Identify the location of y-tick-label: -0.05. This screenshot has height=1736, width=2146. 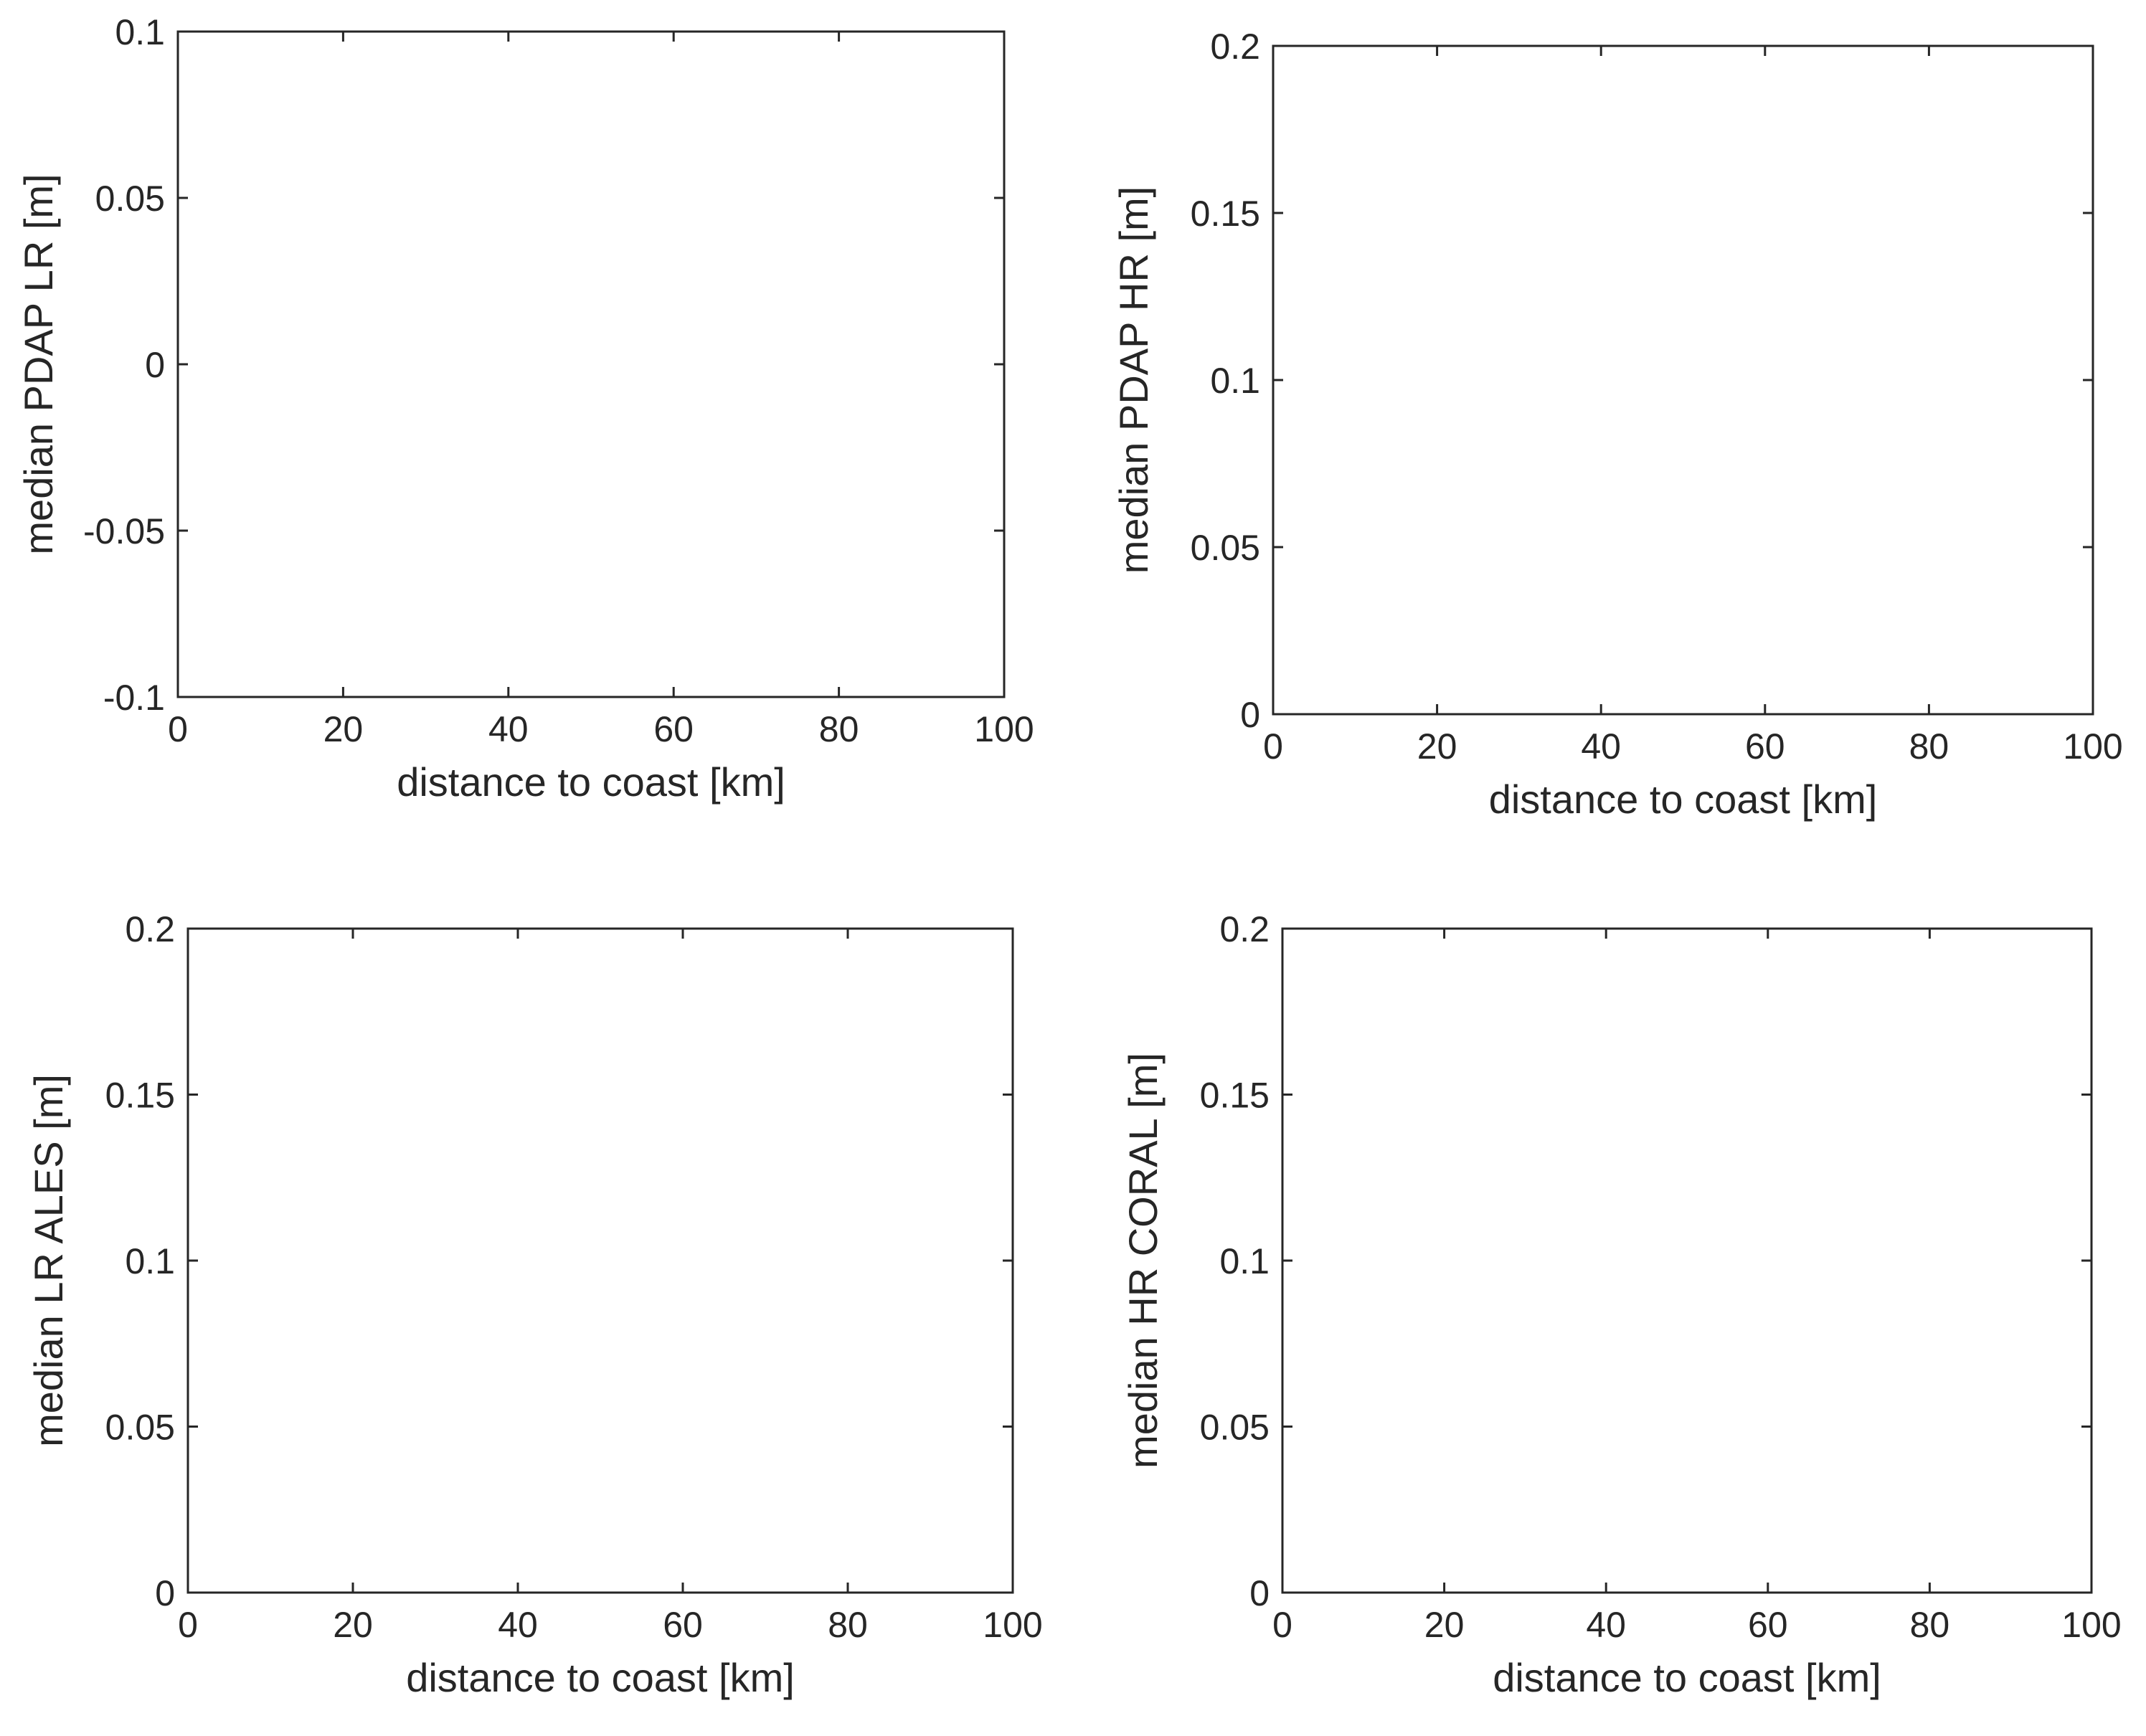
(124, 531).